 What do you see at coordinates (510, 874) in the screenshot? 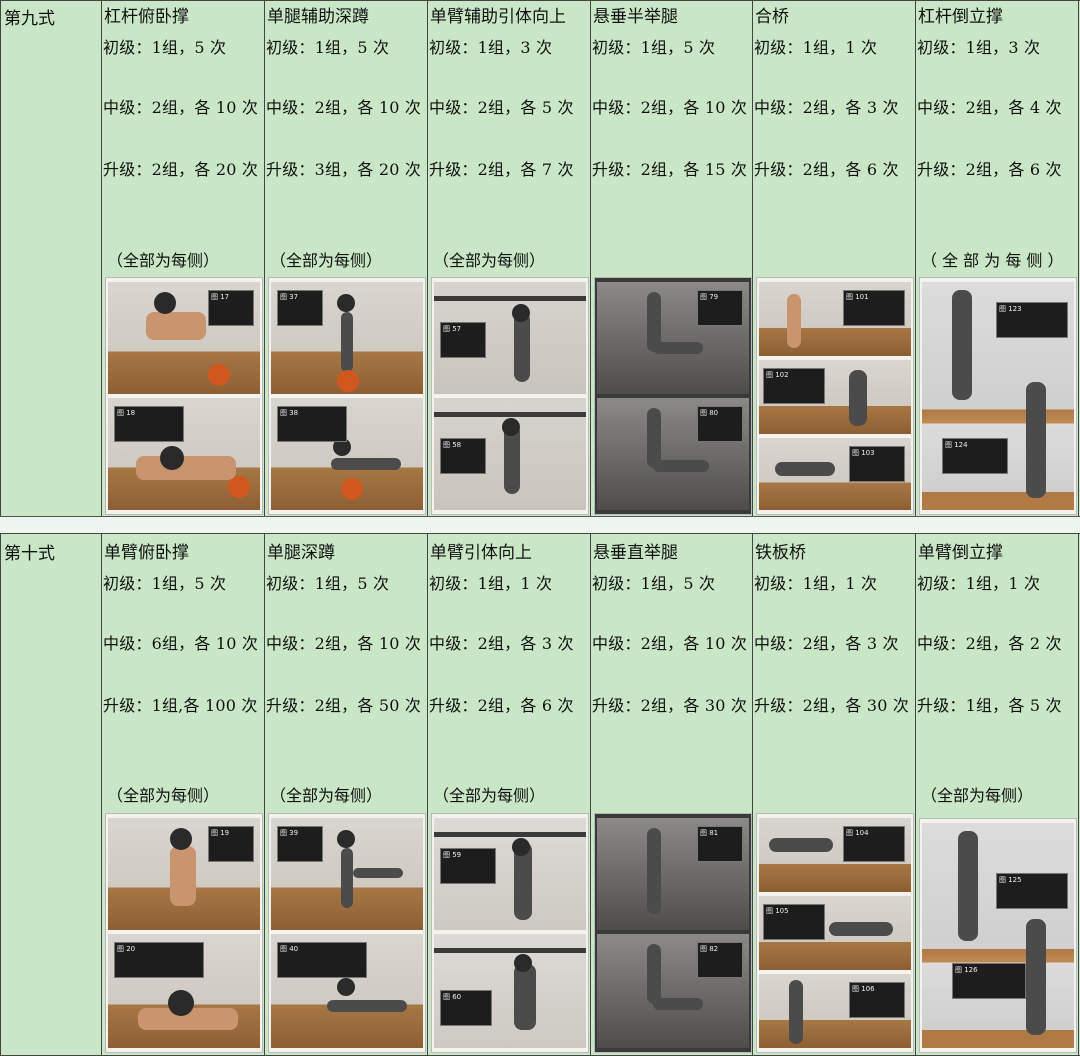
I see `photo-panel: 图 59` at bounding box center [510, 874].